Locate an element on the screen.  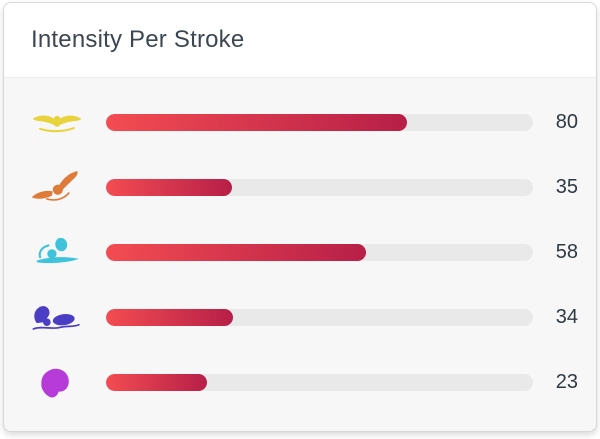
intensity-bar-backstroke is located at coordinates (319, 187).